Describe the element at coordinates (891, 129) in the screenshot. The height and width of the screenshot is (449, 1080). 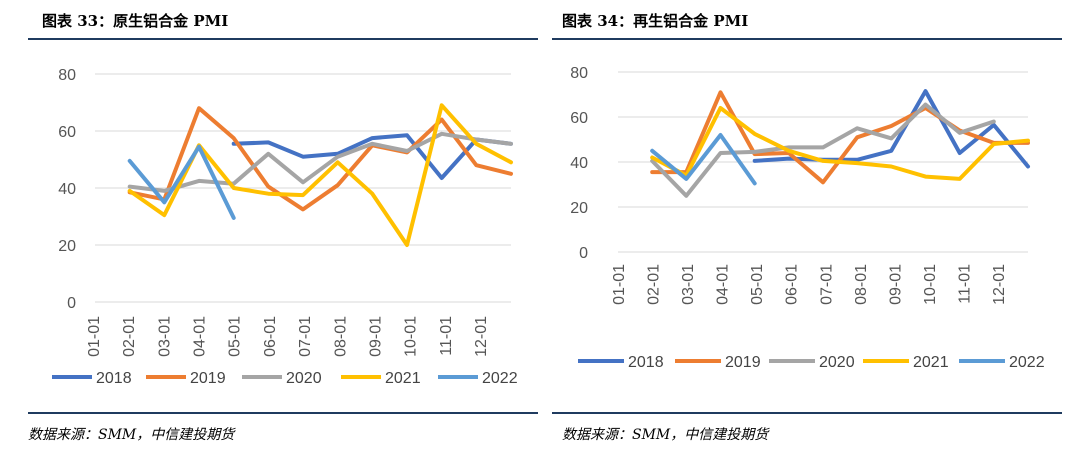
I see `series-line-2018` at that location.